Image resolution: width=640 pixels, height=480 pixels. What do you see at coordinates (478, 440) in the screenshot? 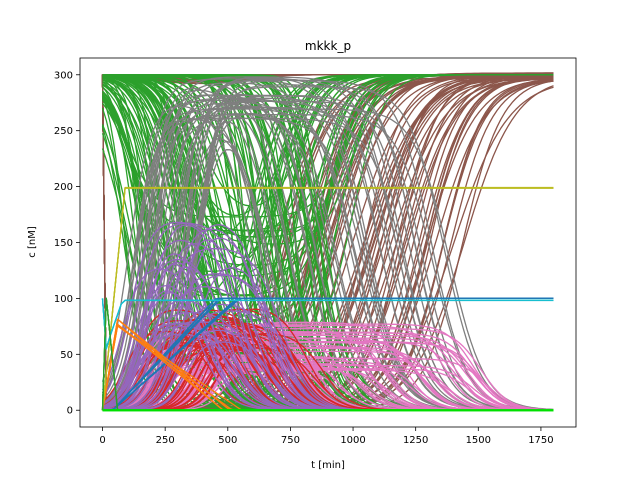
I see `x-tick-label-6: 1500` at bounding box center [478, 440].